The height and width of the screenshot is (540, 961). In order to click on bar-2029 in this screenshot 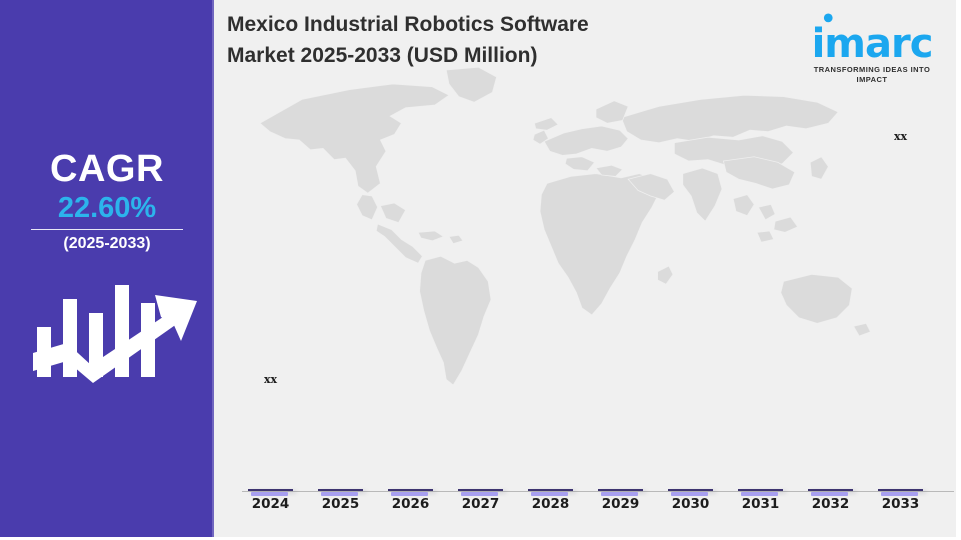, I will do `click(620, 492)`.